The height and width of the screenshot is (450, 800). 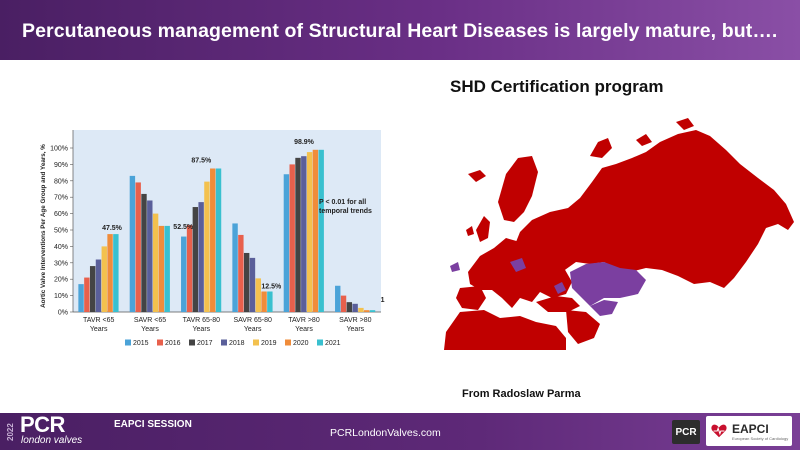 What do you see at coordinates (61, 214) in the screenshot?
I see `y-tick-label: 60%` at bounding box center [61, 214].